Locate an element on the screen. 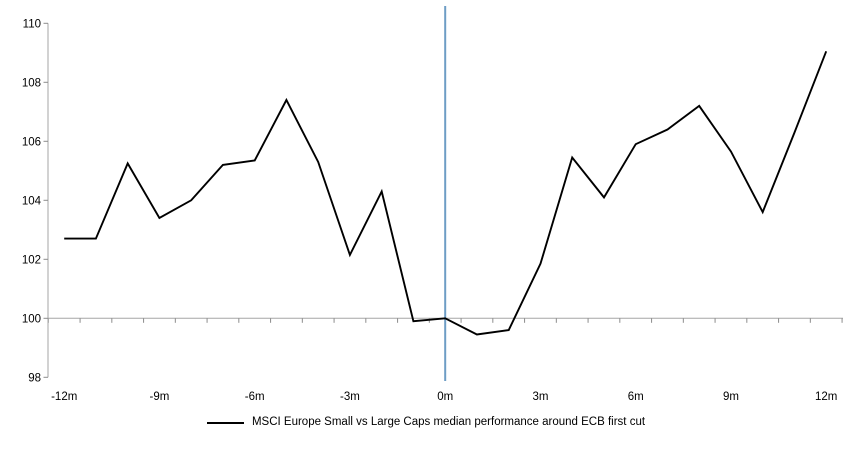  y-tick-label: 106 is located at coordinates (31, 142).